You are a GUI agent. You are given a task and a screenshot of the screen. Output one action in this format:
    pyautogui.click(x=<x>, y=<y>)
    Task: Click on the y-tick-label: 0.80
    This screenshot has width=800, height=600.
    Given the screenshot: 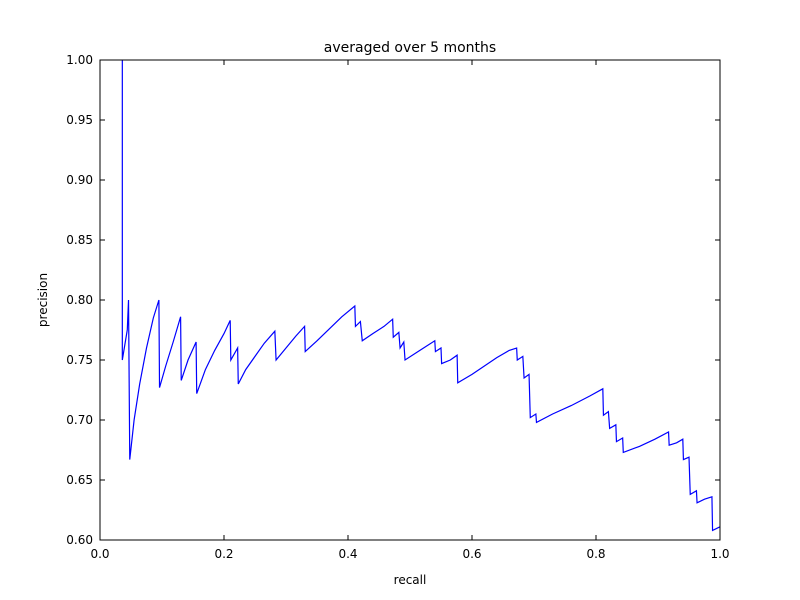 What is the action you would take?
    pyautogui.click(x=79, y=300)
    